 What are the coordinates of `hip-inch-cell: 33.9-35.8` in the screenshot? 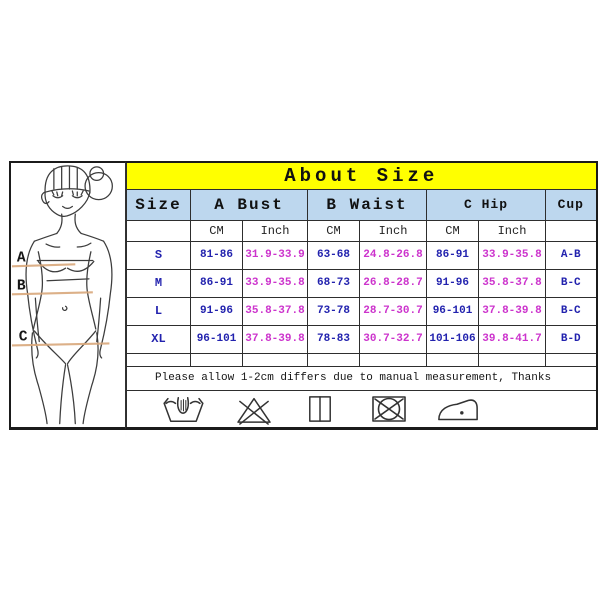 It's located at (512, 255).